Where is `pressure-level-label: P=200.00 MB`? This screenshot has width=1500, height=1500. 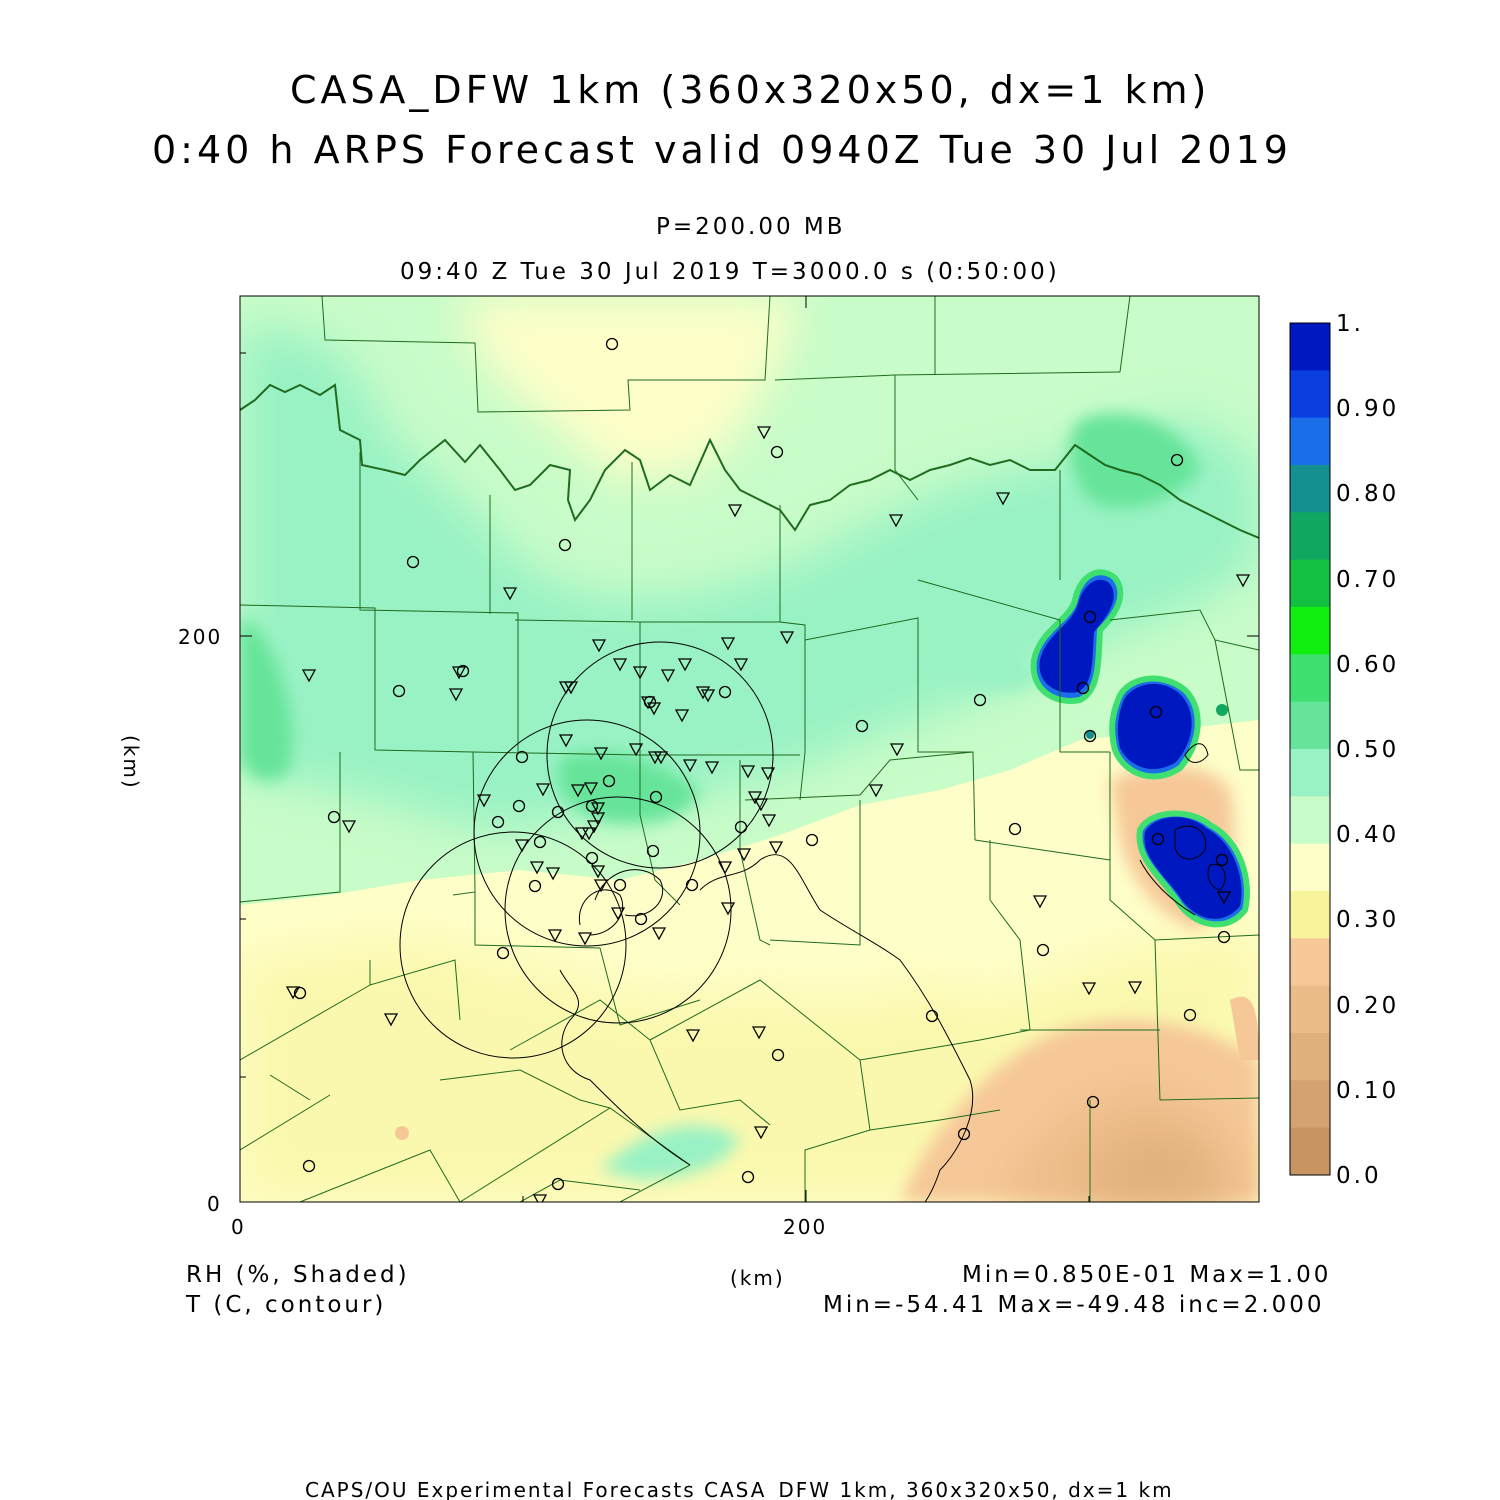
pressure-level-label: P=200.00 MB is located at coordinates (751, 227).